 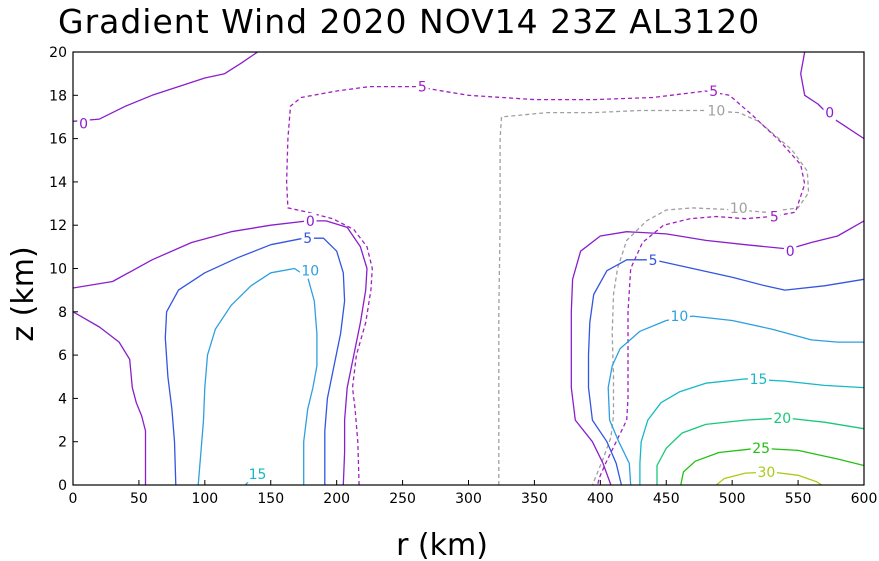 What do you see at coordinates (58, 53) in the screenshot?
I see `y-tick-label: 20` at bounding box center [58, 53].